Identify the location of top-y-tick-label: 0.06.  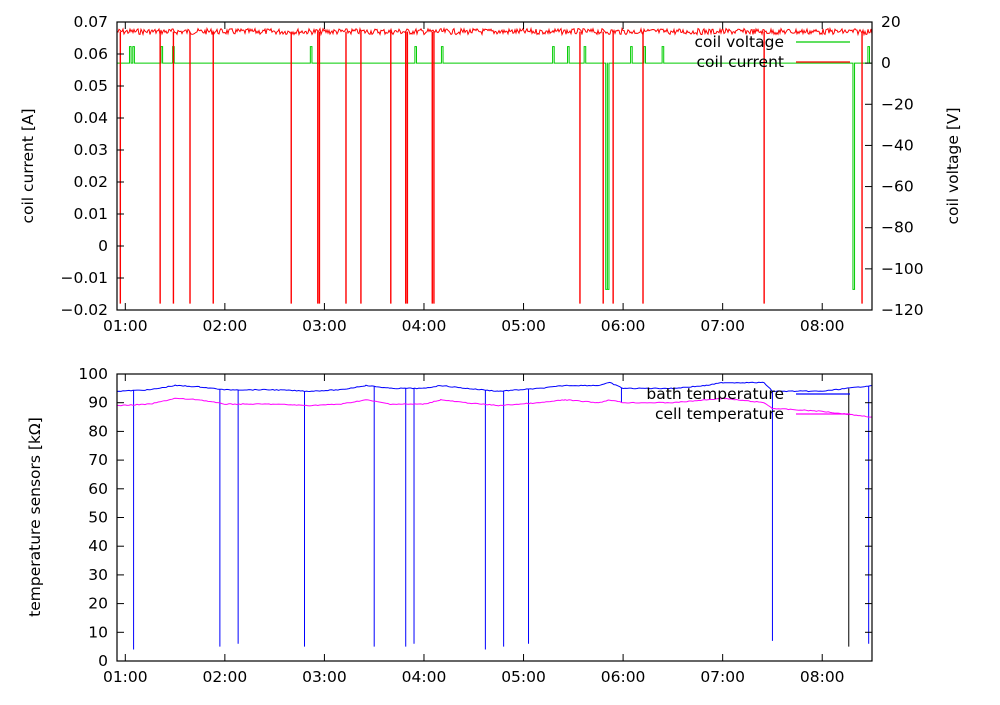
(90, 54).